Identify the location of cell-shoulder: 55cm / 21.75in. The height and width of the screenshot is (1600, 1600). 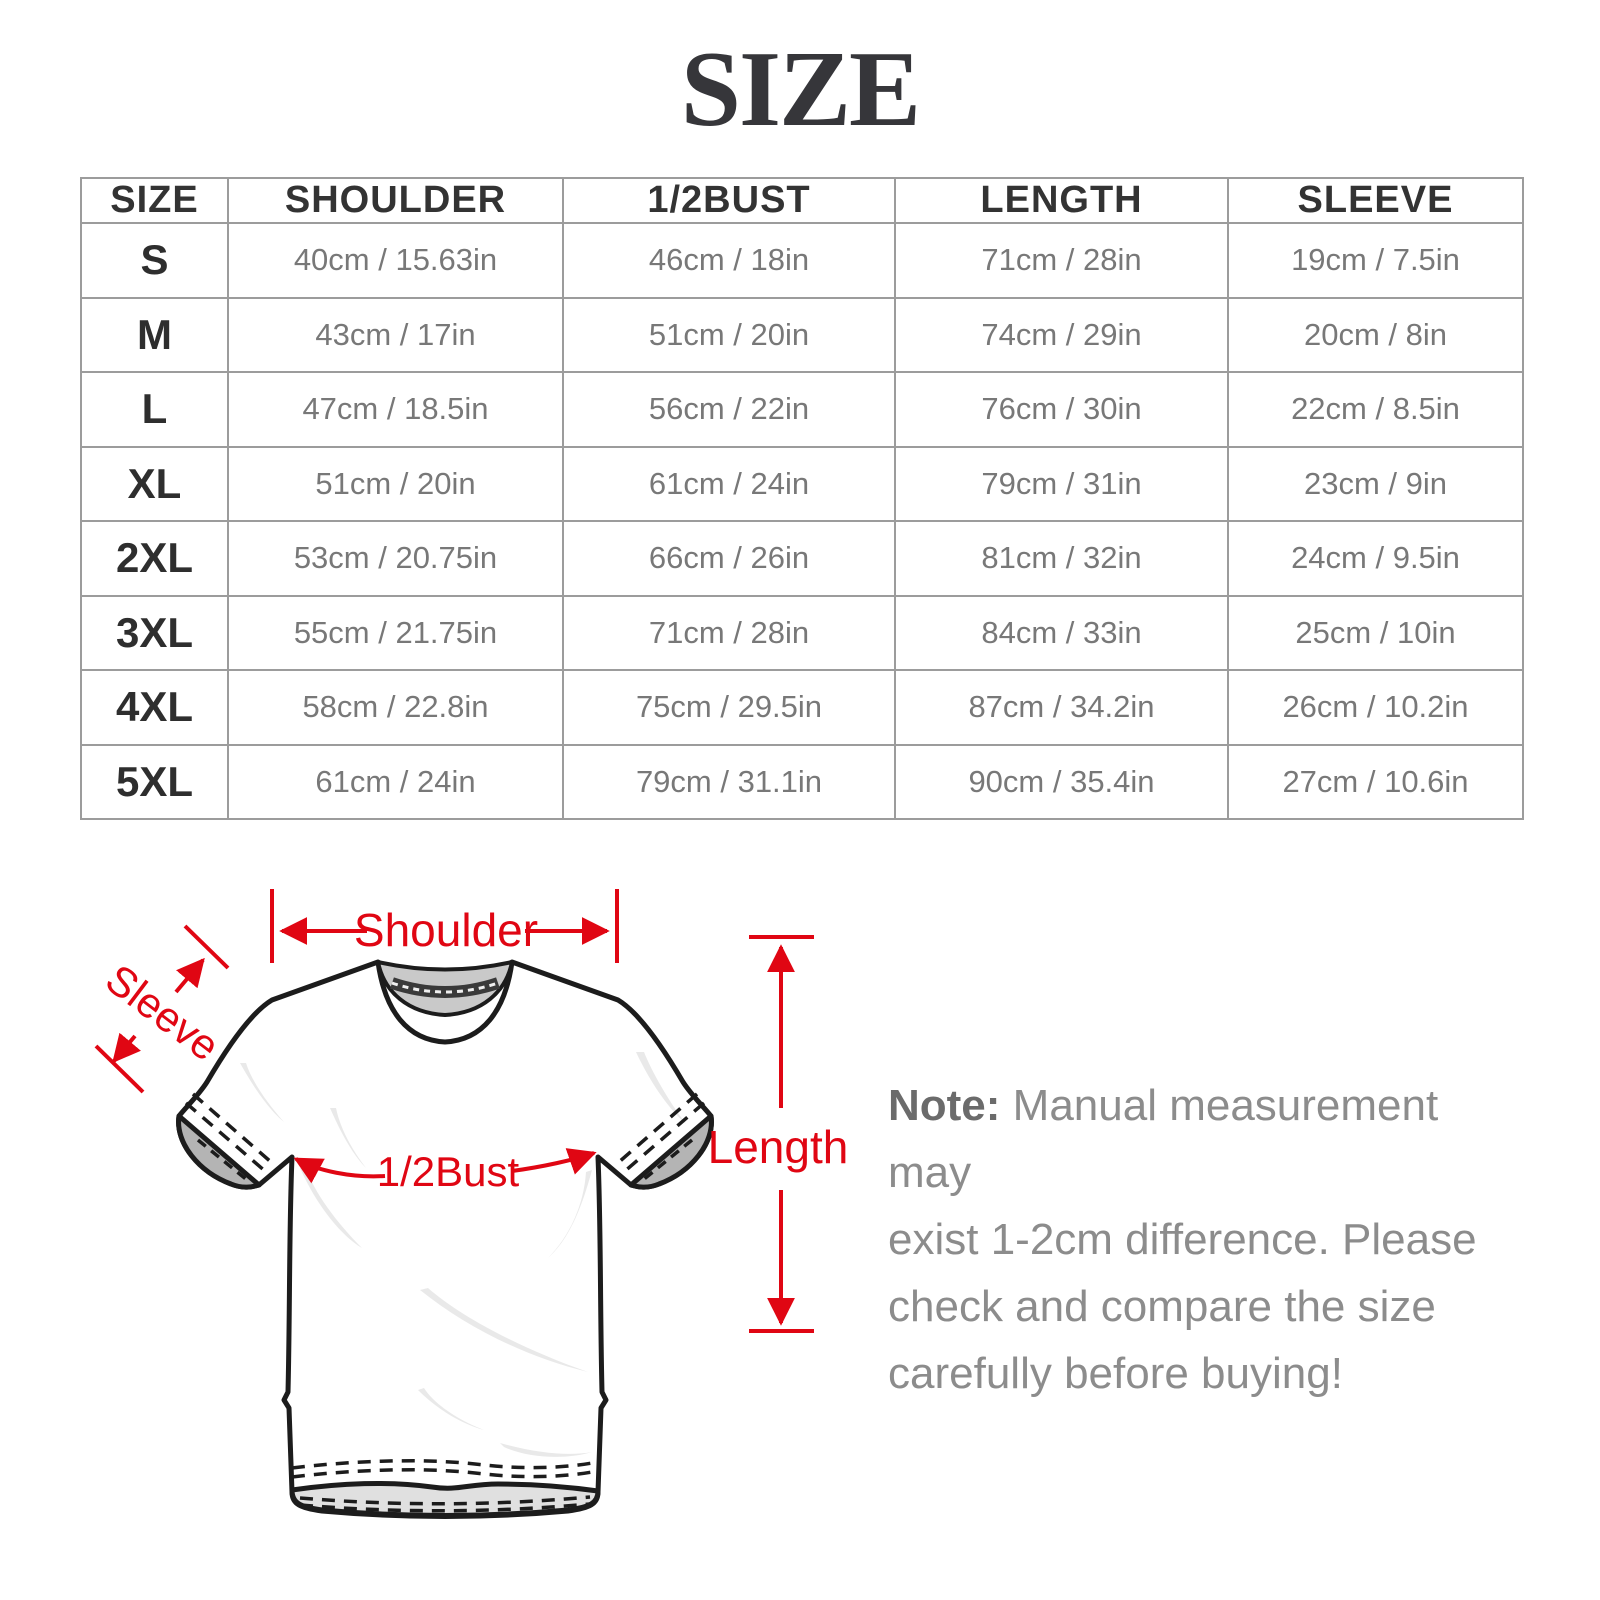
(395, 632).